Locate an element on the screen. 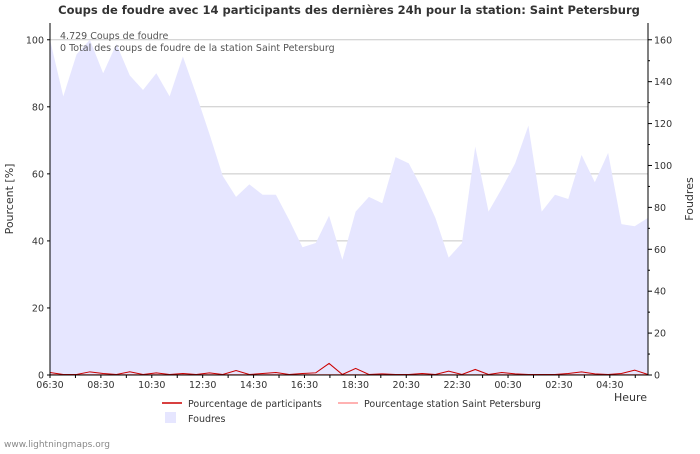 The image size is (700, 454). x-tick-label: 16:30 is located at coordinates (304, 385).